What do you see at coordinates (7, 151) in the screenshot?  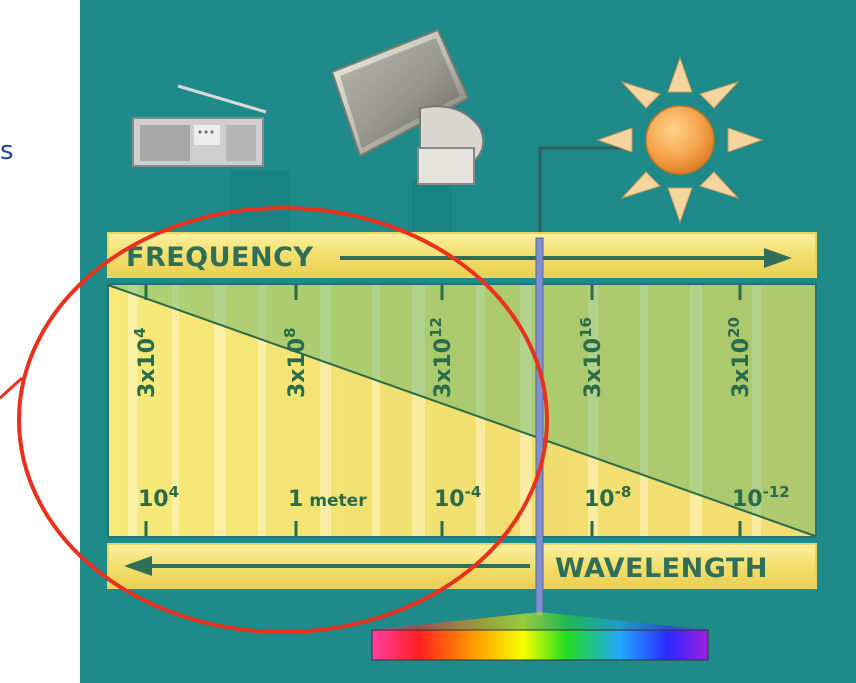 I see `slide-text-fragment: s` at bounding box center [7, 151].